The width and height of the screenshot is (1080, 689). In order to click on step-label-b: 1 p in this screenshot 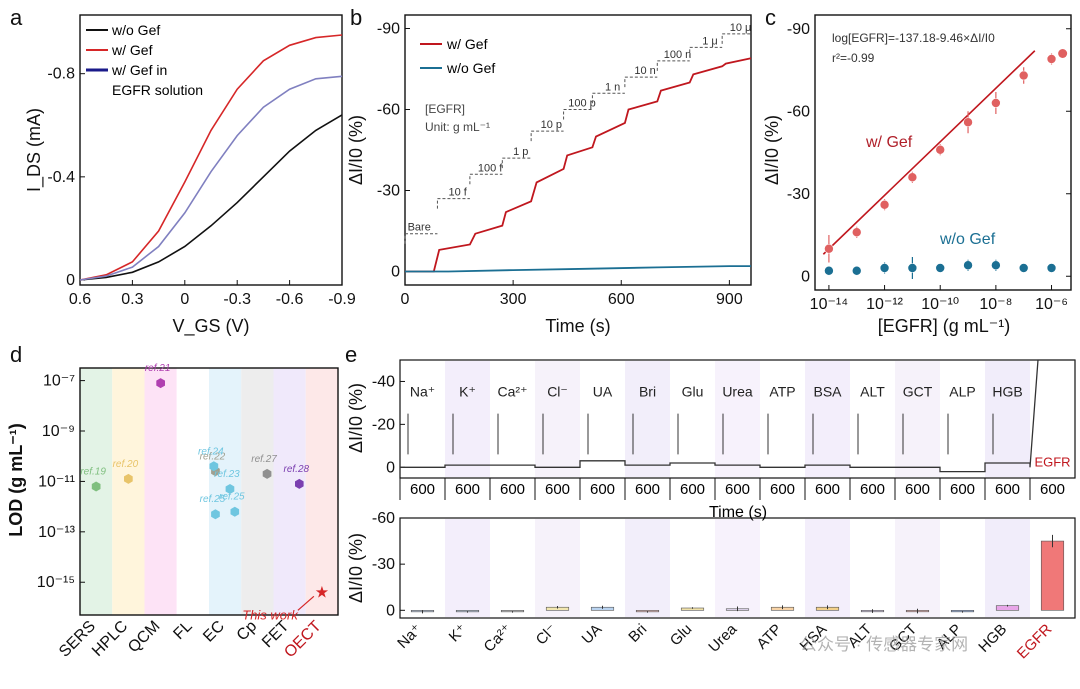, I will do `click(520, 152)`.